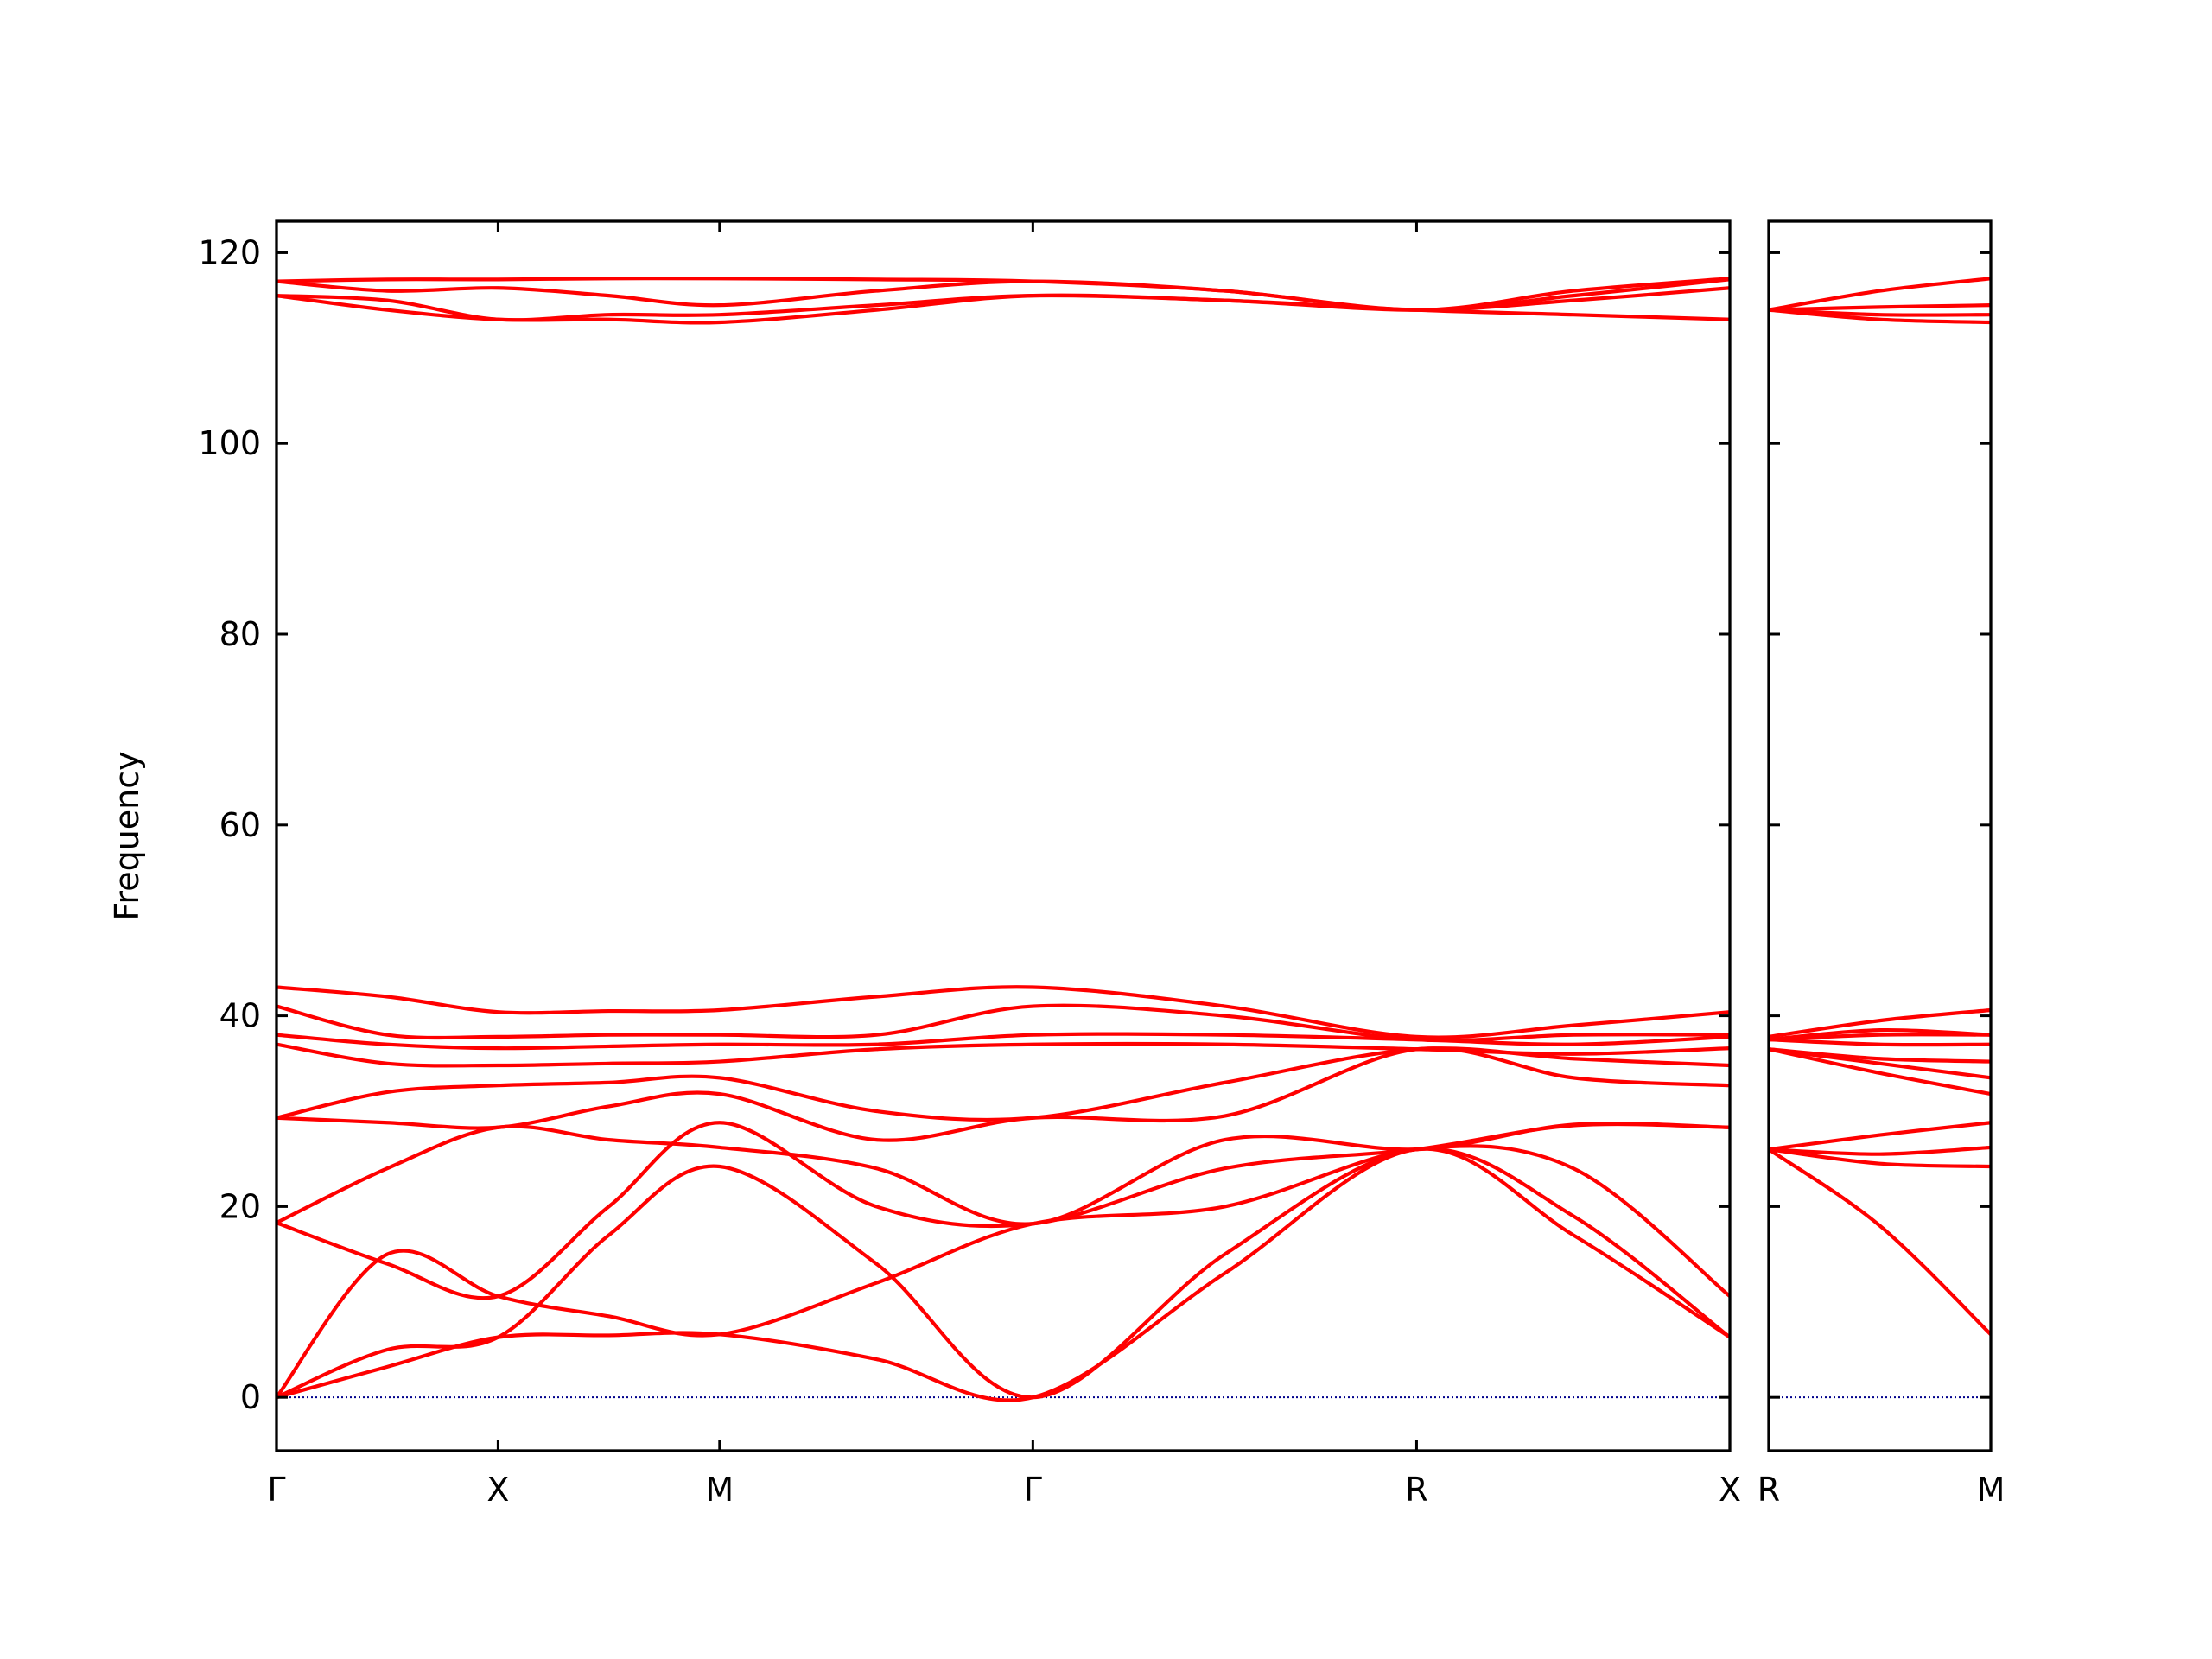 This screenshot has width=2212, height=1659. What do you see at coordinates (230, 443) in the screenshot?
I see `y-tick-label: 100` at bounding box center [230, 443].